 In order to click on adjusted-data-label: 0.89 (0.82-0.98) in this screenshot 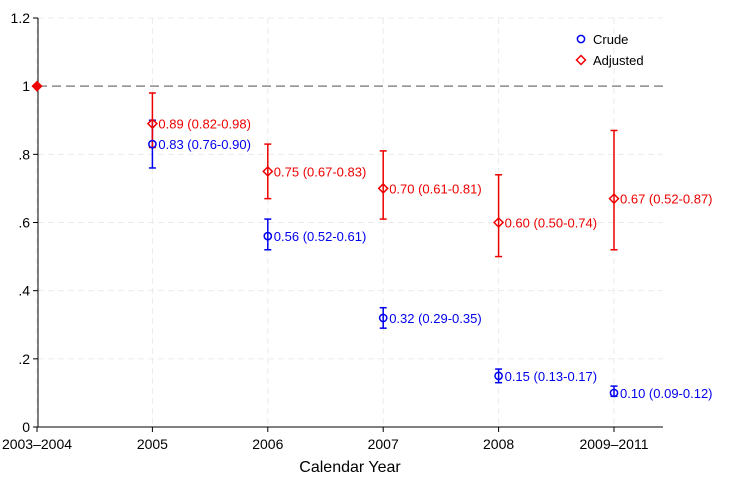, I will do `click(204, 124)`.